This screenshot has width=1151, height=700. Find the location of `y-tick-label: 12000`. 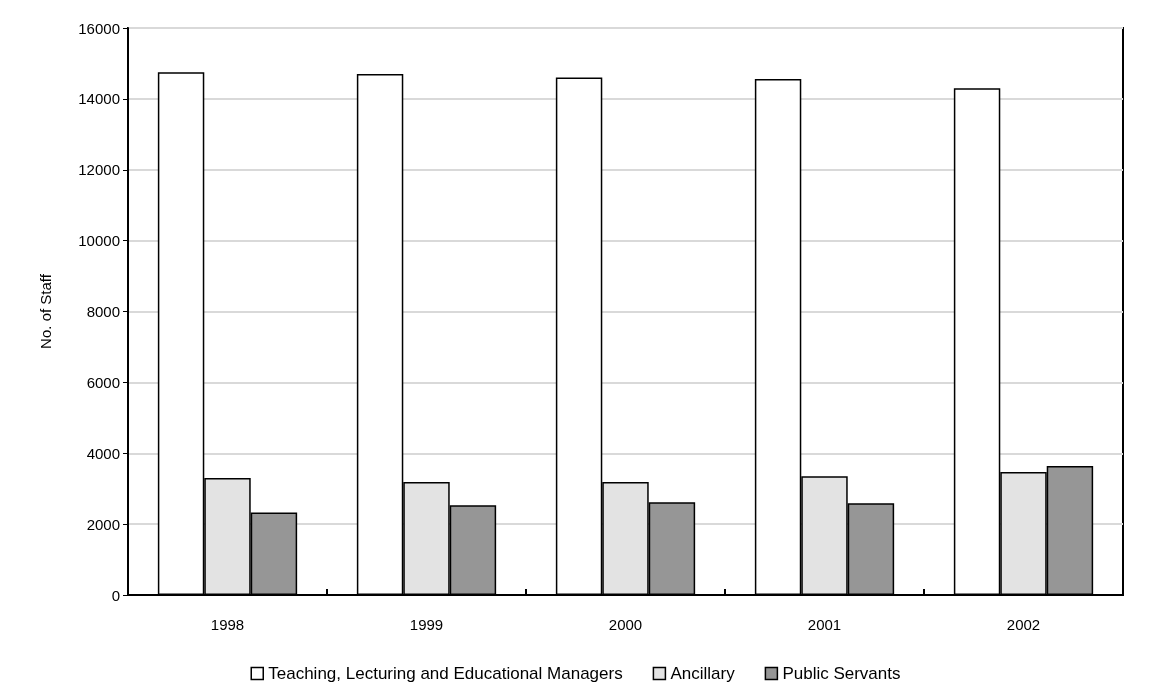

y-tick-label: 12000 is located at coordinates (99, 170).